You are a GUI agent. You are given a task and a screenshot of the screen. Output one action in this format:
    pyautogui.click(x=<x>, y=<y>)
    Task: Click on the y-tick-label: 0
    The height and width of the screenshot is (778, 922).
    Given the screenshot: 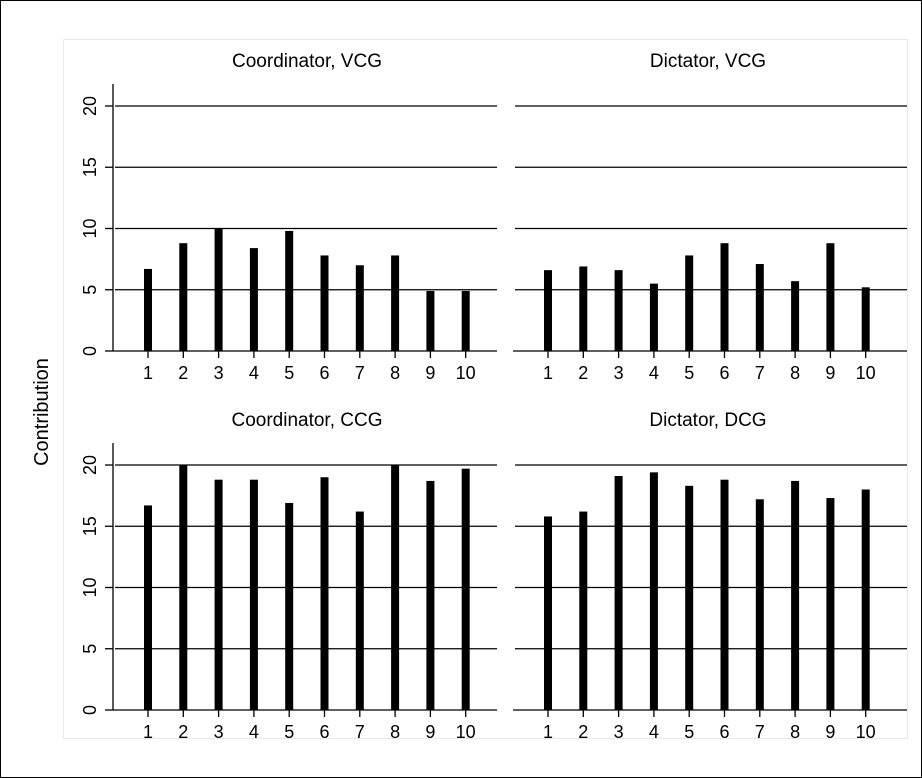 What is the action you would take?
    pyautogui.click(x=90, y=351)
    